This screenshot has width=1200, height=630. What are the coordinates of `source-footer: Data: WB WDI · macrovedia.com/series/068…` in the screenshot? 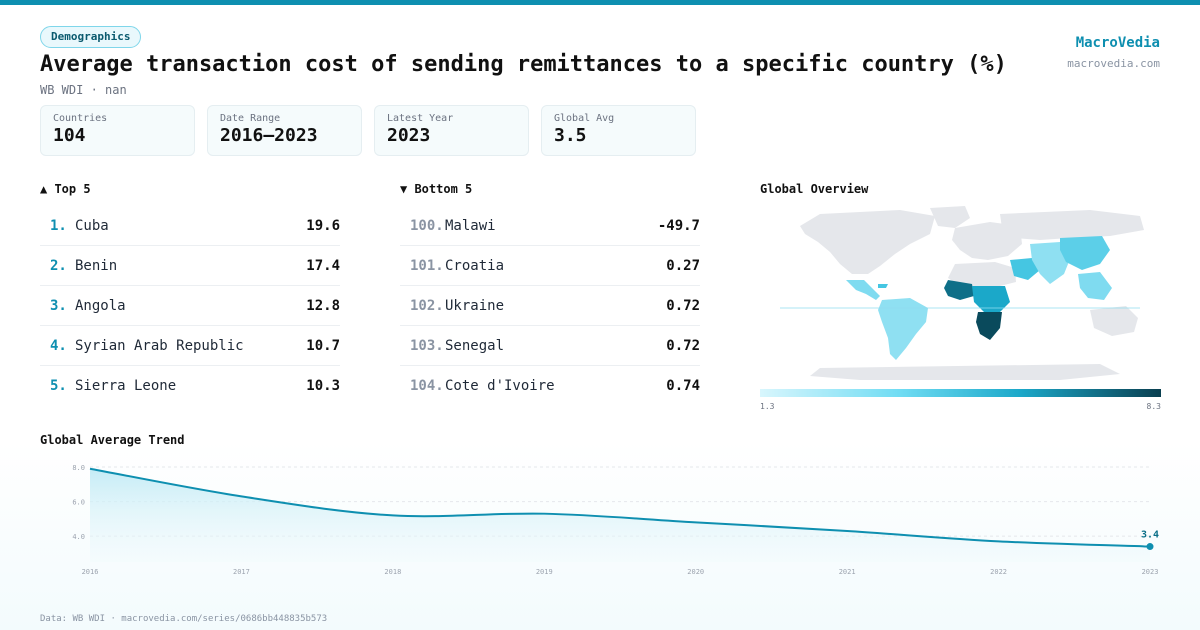 It's located at (184, 619).